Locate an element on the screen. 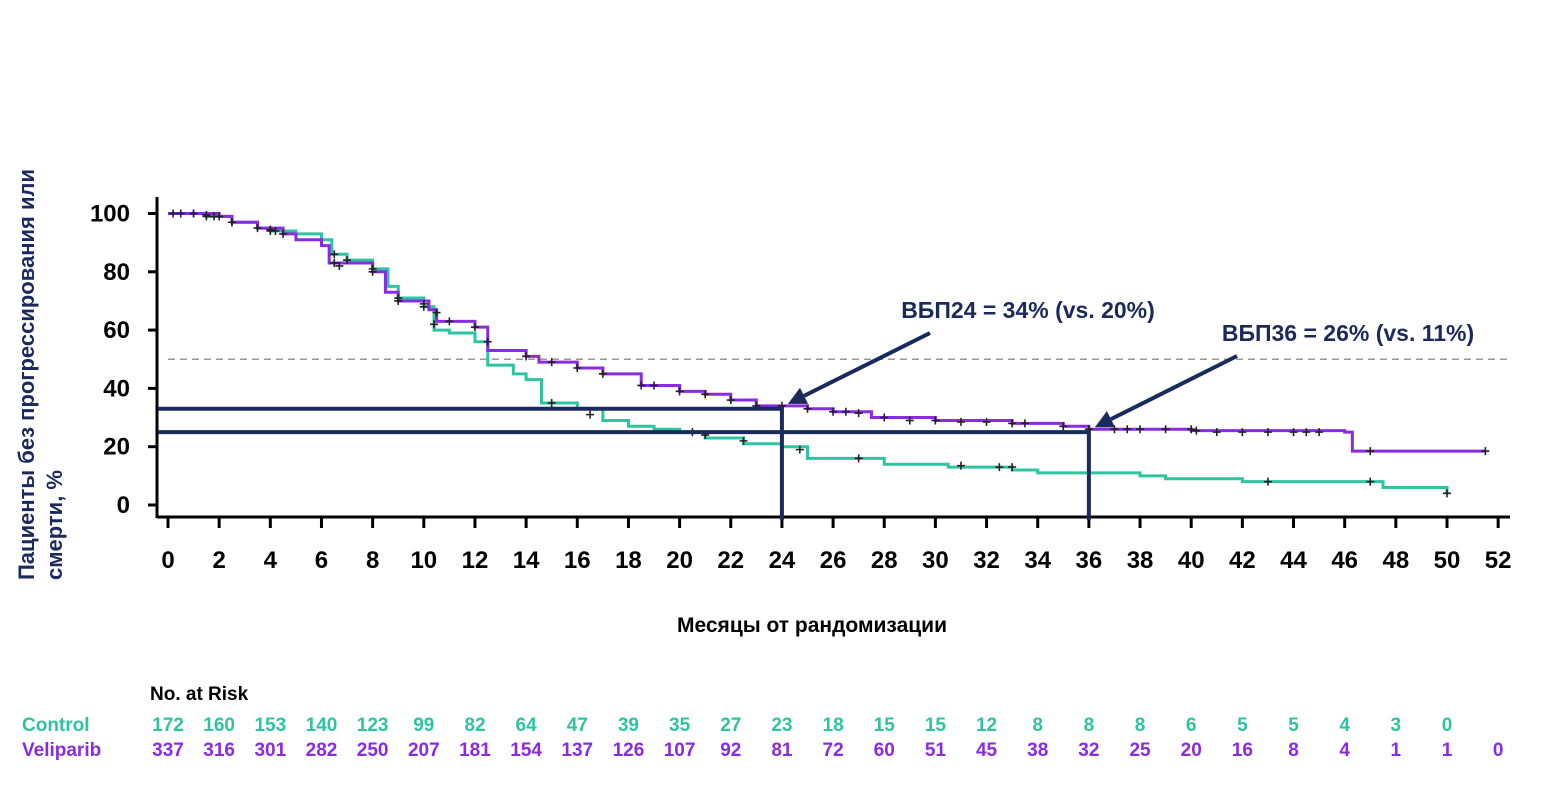 The height and width of the screenshot is (786, 1550). risk-value-veliparib: 25 is located at coordinates (1140, 750).